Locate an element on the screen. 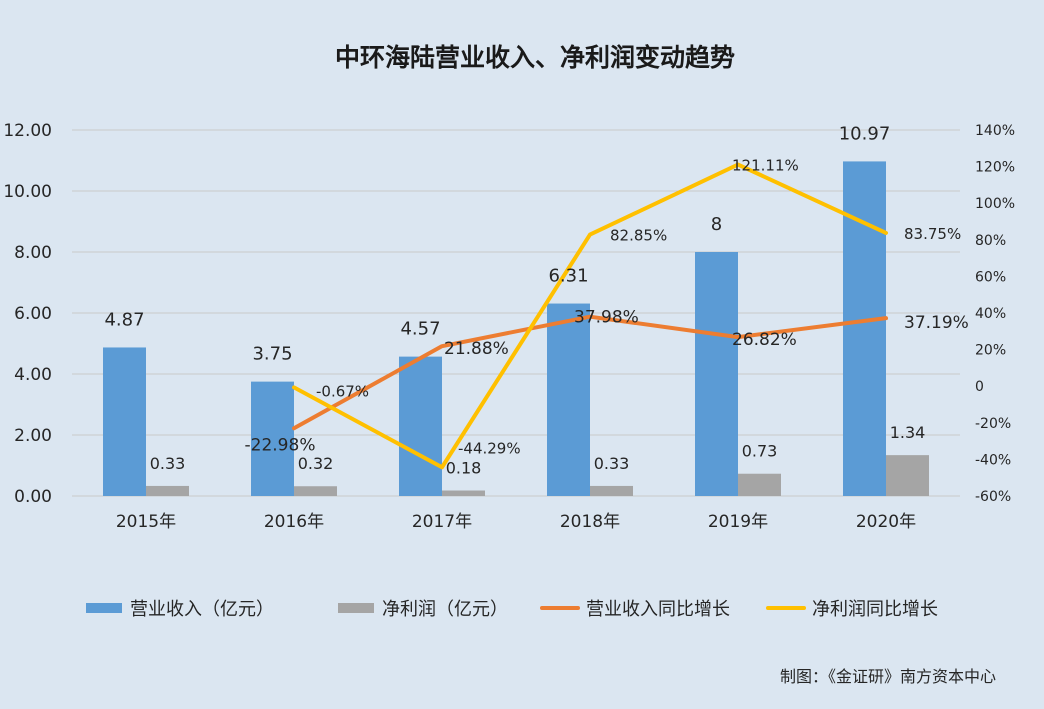  bar-value-label: 4.57 is located at coordinates (420, 329).